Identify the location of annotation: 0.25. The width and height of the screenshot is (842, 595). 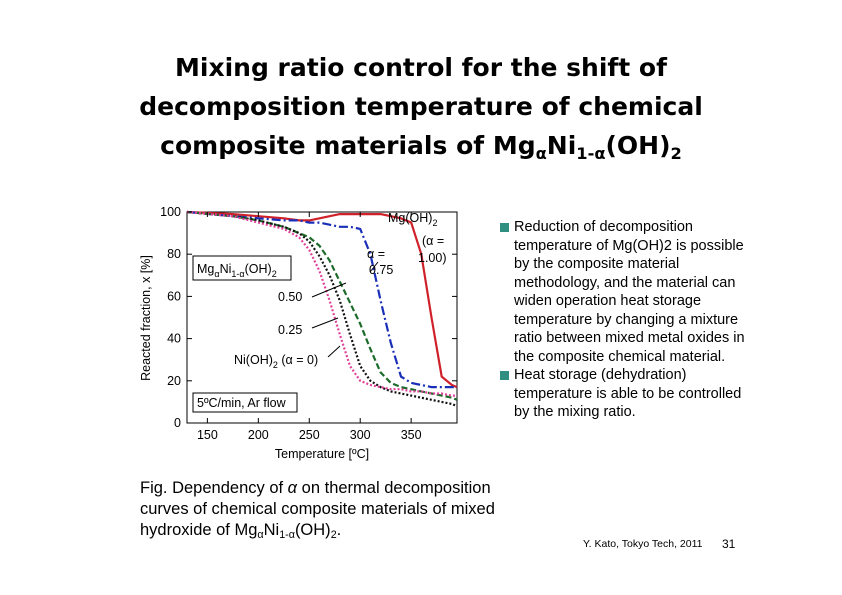
(290, 330).